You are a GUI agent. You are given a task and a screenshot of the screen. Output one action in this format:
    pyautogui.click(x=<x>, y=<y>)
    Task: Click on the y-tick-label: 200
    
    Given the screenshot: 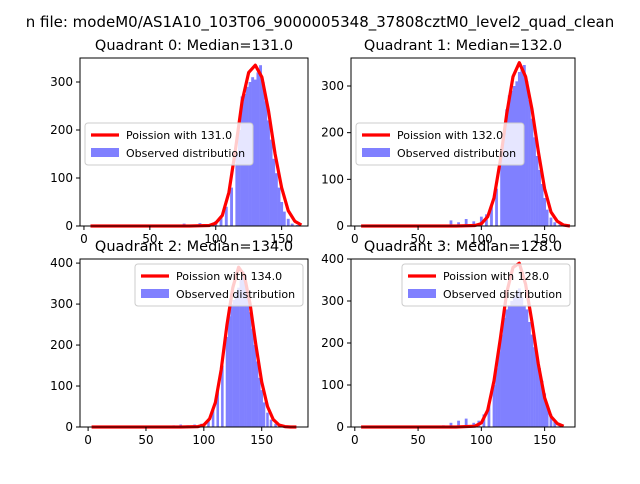 What is the action you would take?
    pyautogui.click(x=61, y=130)
    